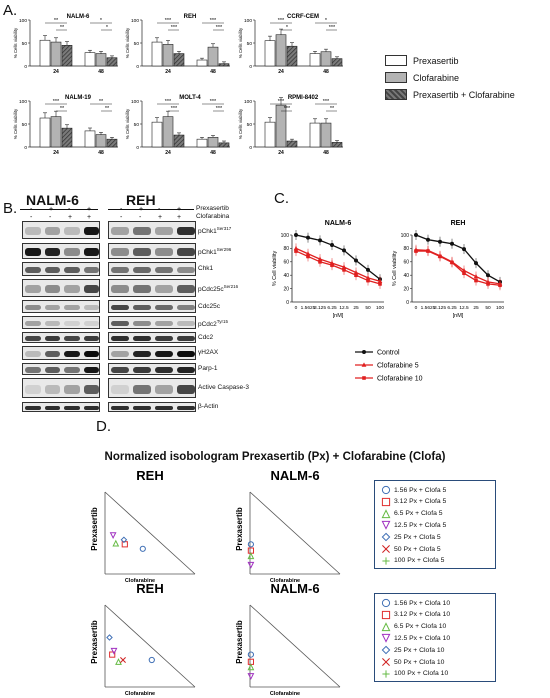 The image size is (550, 698). Describe the element at coordinates (294, 475) in the screenshot. I see `isobologram-title: NALM-6` at that location.